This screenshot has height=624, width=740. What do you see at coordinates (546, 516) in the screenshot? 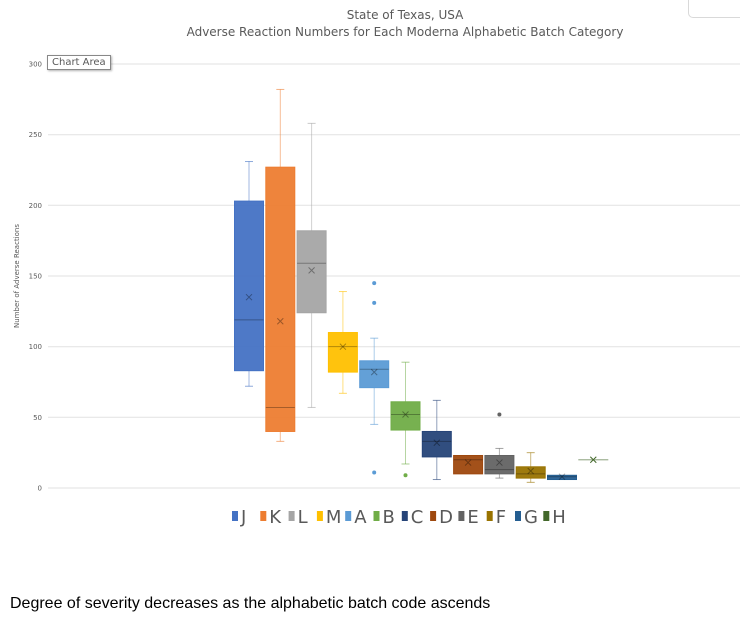
I see `legend-swatch-H` at bounding box center [546, 516].